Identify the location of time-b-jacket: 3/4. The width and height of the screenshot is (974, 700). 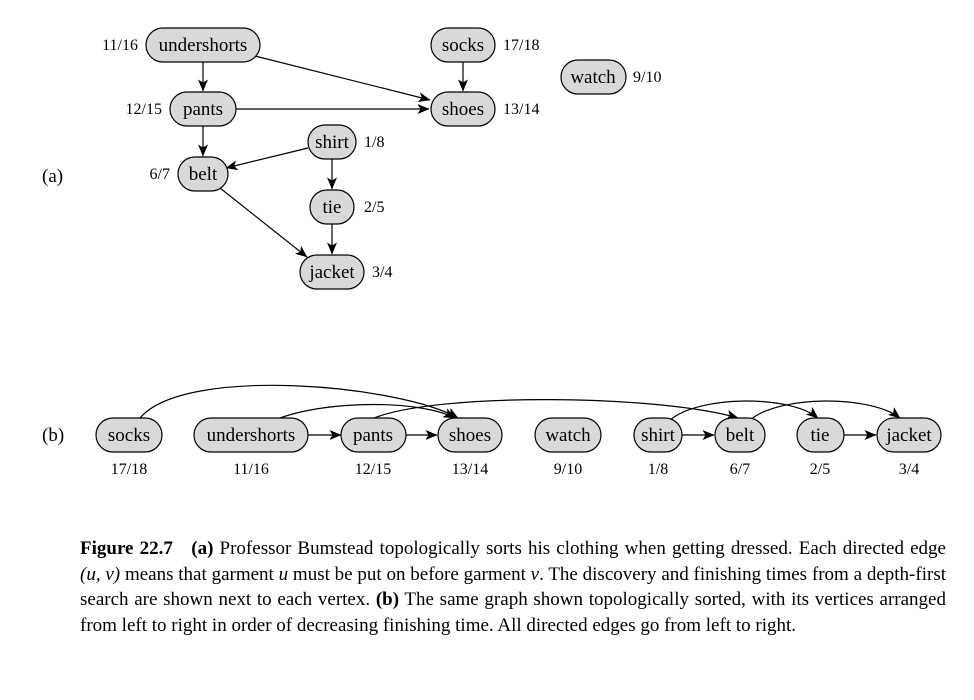
(909, 469).